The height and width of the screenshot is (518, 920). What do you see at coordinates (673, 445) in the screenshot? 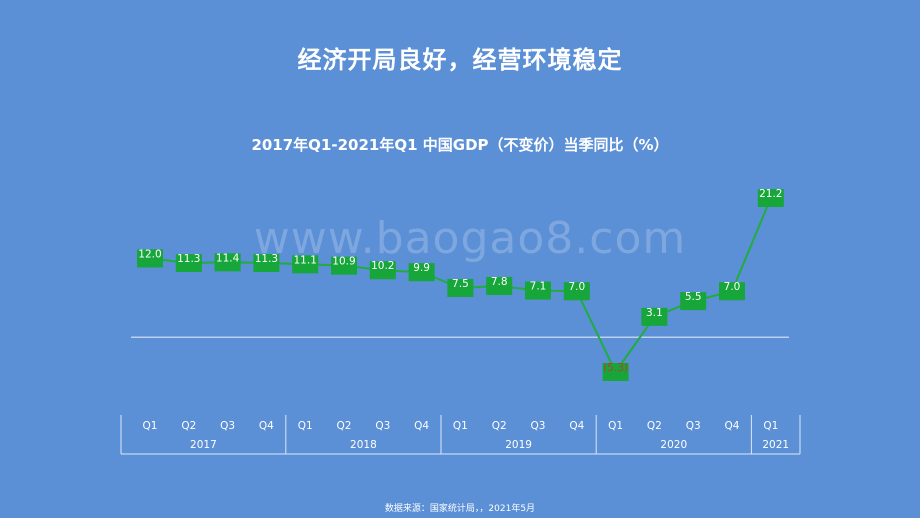
I see `year-group-label: 2020` at bounding box center [673, 445].